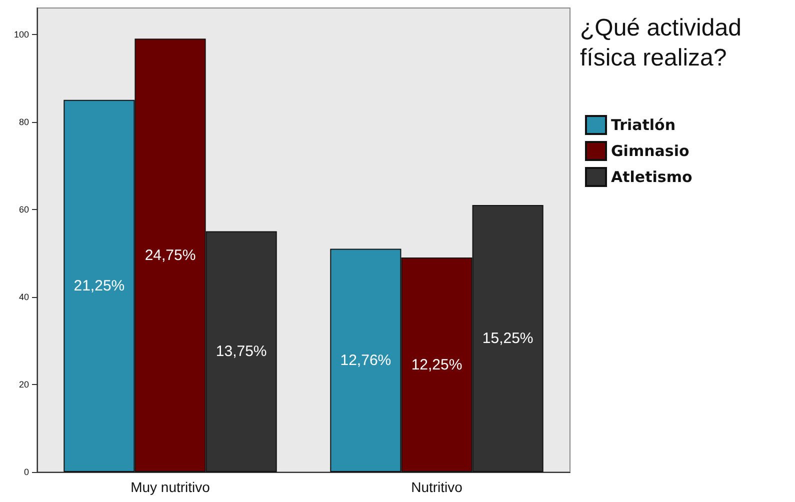  What do you see at coordinates (23, 297) in the screenshot?
I see `y-tick-label: 40` at bounding box center [23, 297].